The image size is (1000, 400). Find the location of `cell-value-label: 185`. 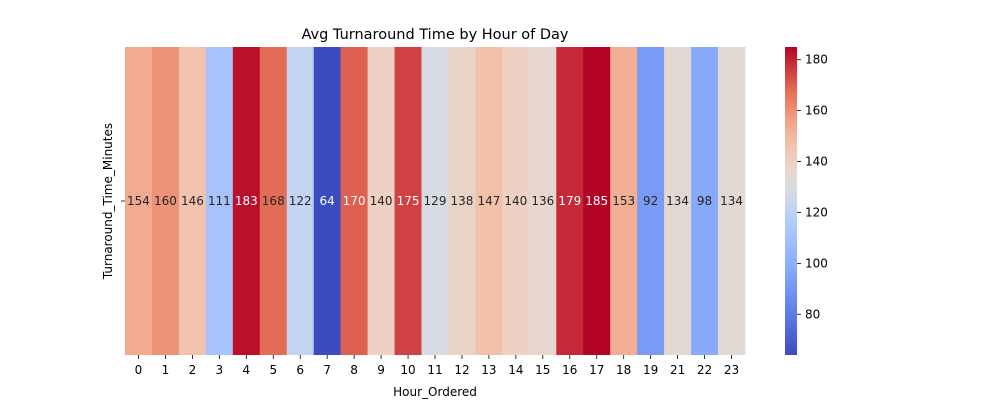

cell-value-label: 185 is located at coordinates (596, 201).